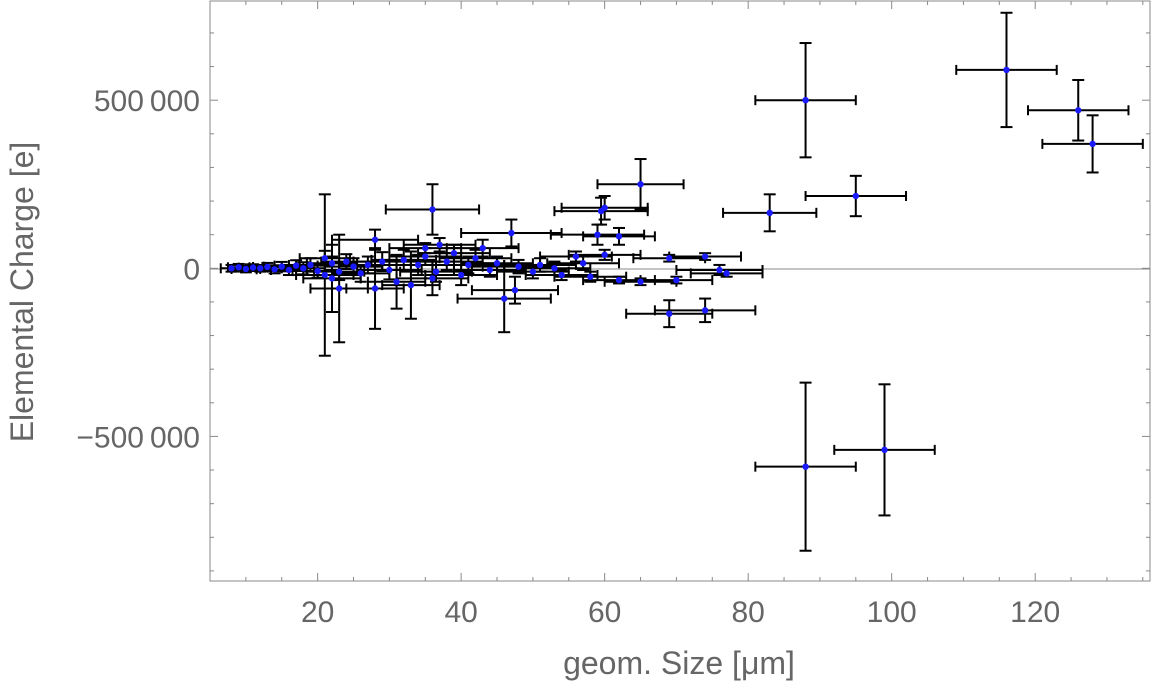  I want to click on y-tick-labels: −500 000 0 500 000, so click(138, 269).